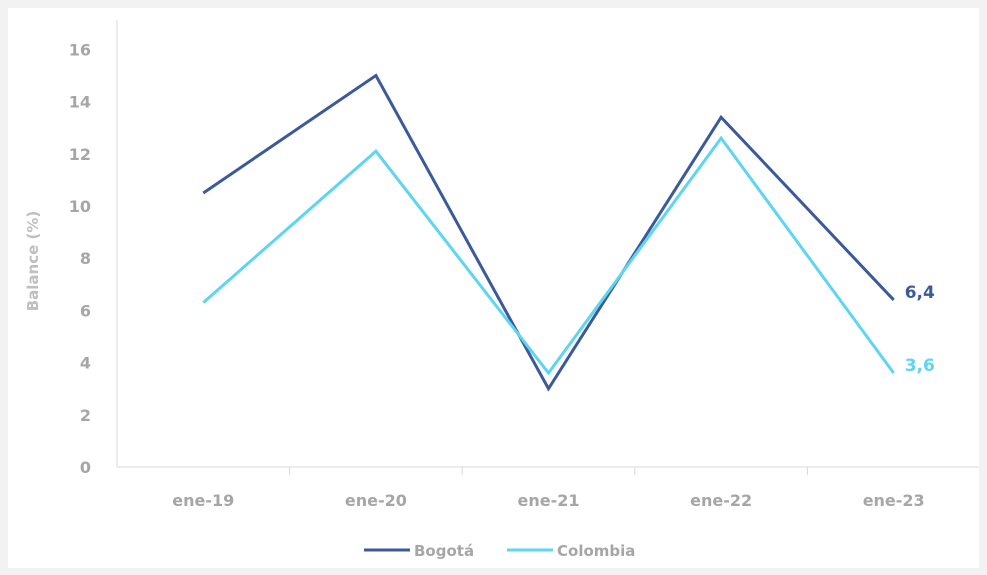 Image resolution: width=987 pixels, height=575 pixels. Describe the element at coordinates (444, 551) in the screenshot. I see `legend-label: Bogotá` at that location.